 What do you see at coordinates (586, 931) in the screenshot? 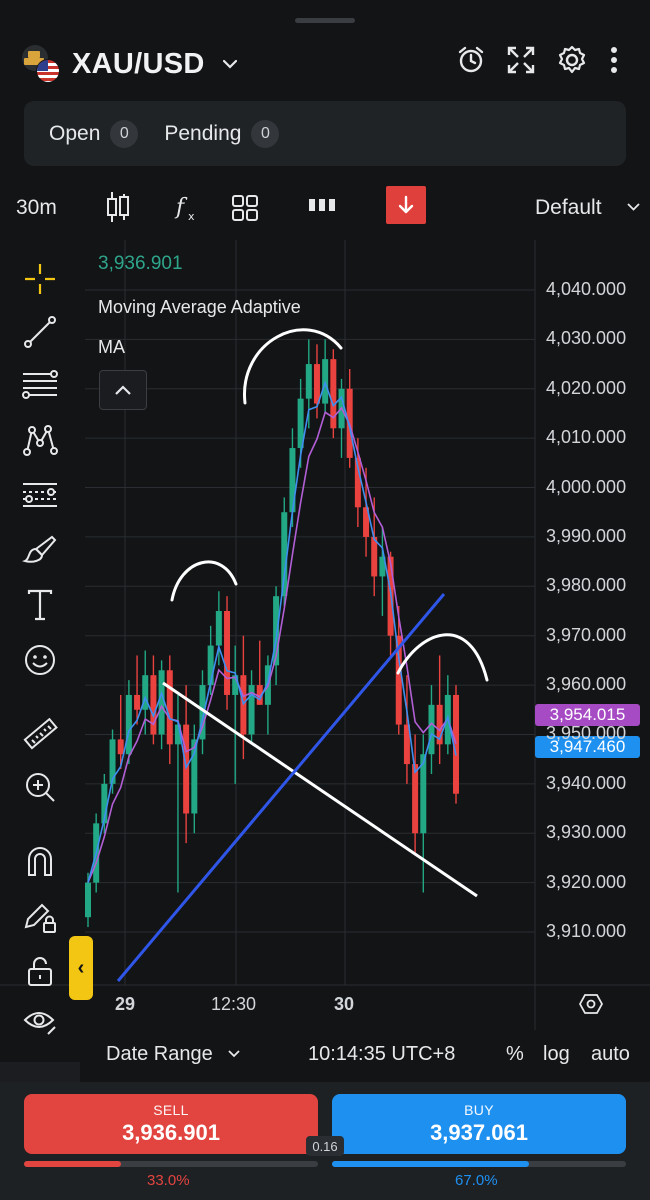
I see `price-axis-label: 3,910.000` at bounding box center [586, 931].